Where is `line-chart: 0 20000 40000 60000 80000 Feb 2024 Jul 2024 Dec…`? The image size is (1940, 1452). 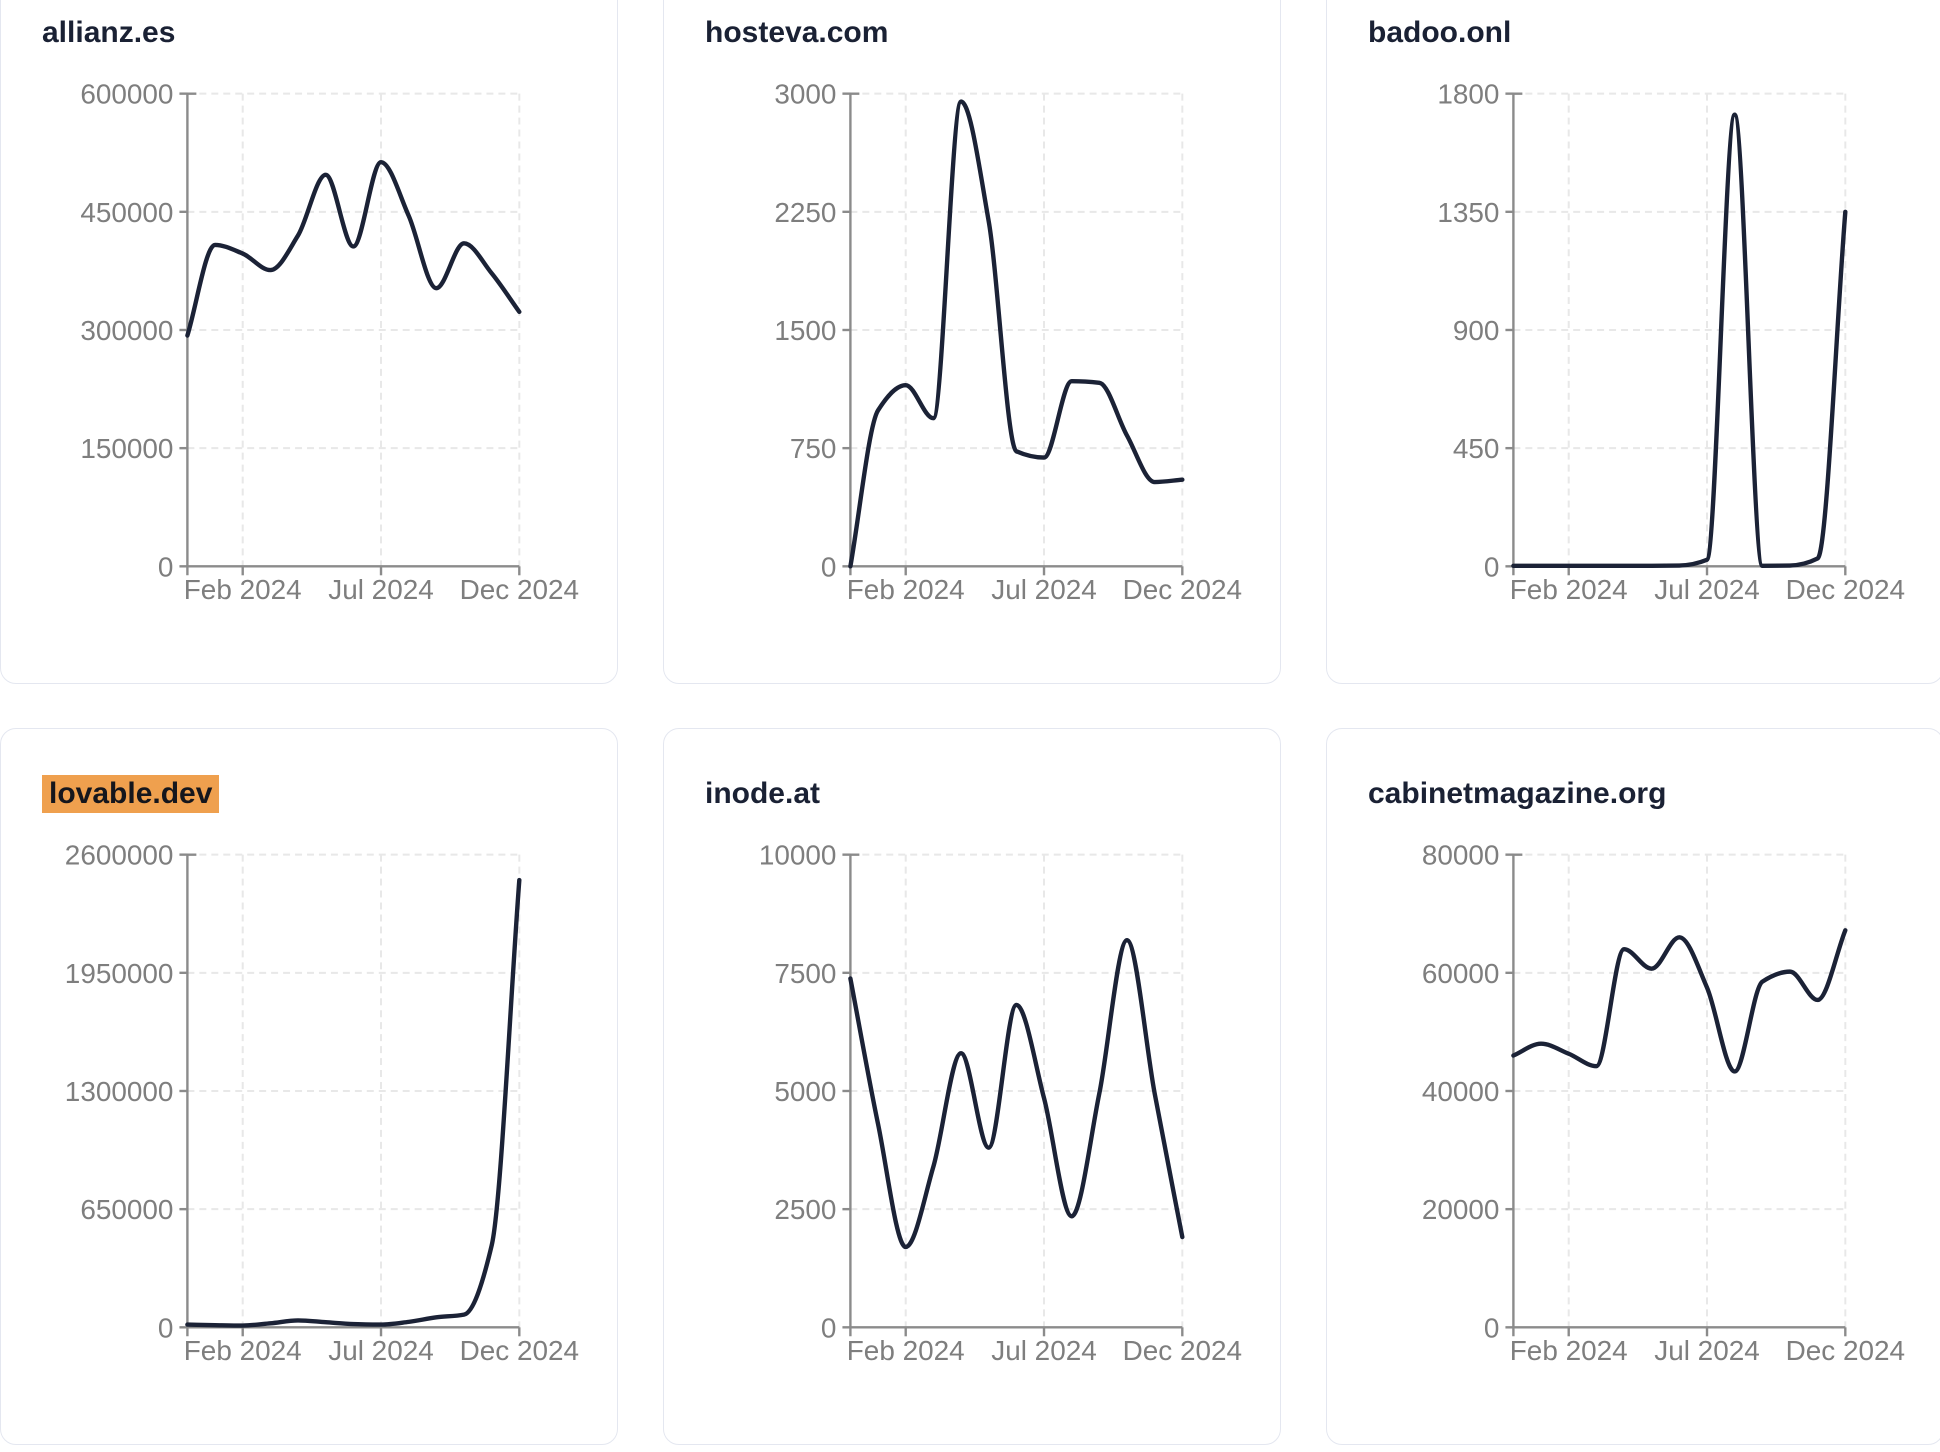 line-chart: 0 20000 40000 60000 80000 Feb 2024 Jul 2024 Dec… is located at coordinates (1663, 1103).